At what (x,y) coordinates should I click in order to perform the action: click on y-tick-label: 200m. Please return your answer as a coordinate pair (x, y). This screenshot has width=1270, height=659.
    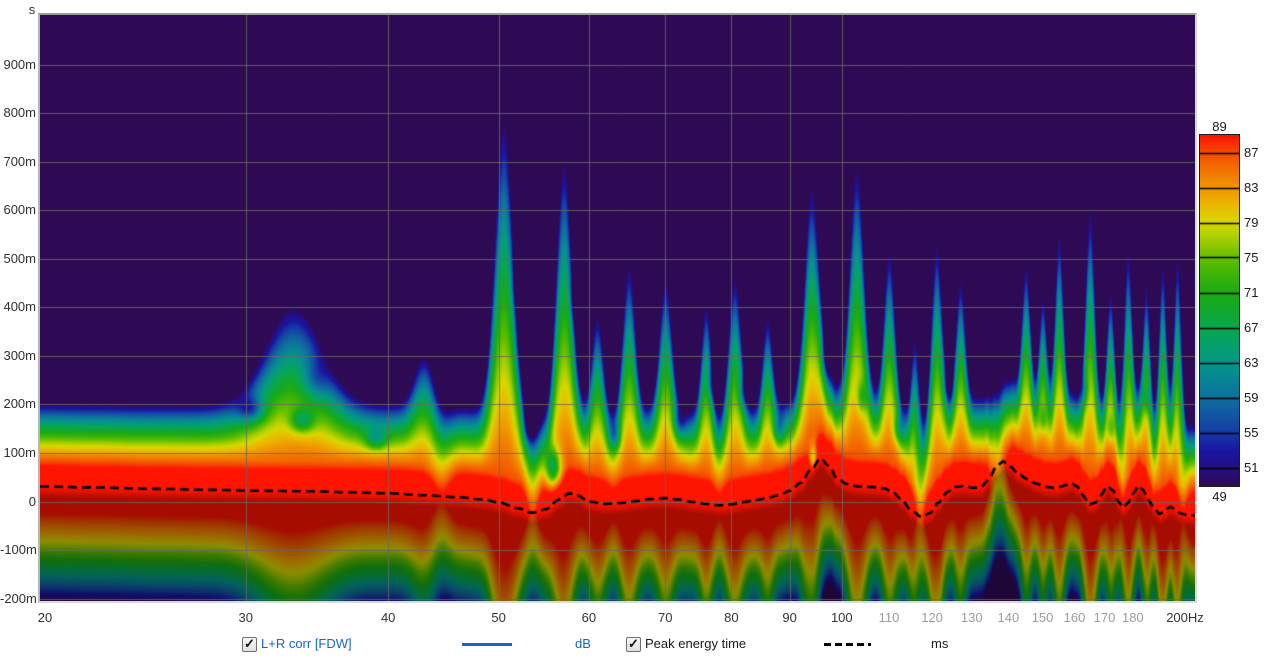
    Looking at the image, I should click on (19, 404).